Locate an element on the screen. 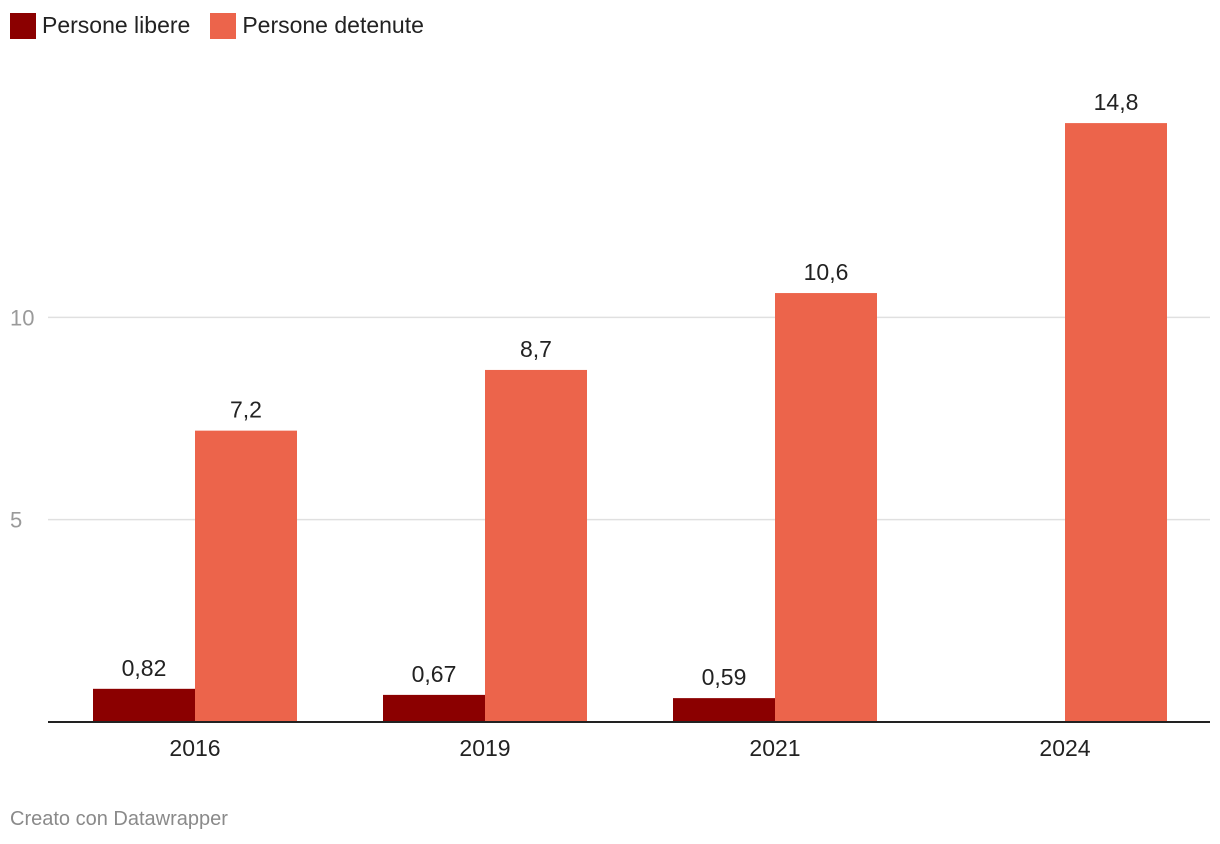  data-label: 0,59 is located at coordinates (724, 677).